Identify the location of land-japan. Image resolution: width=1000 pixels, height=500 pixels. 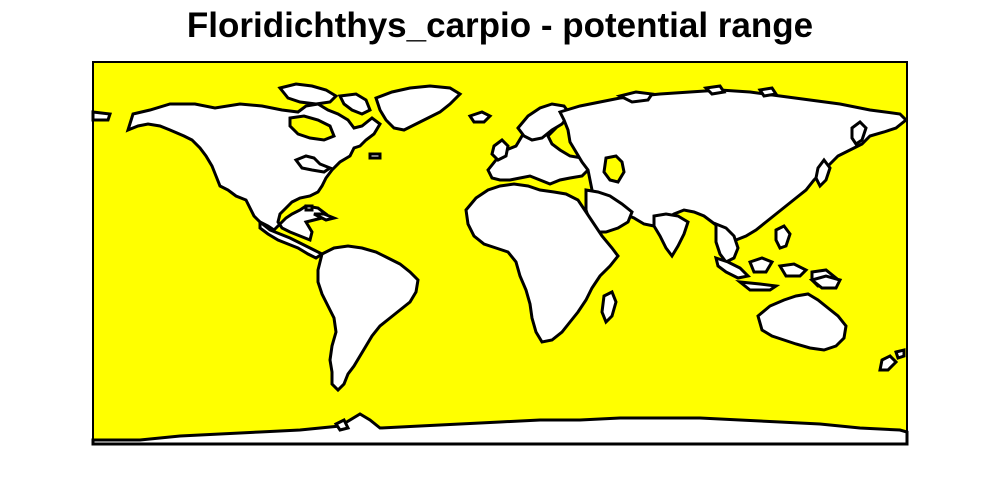
(823, 173).